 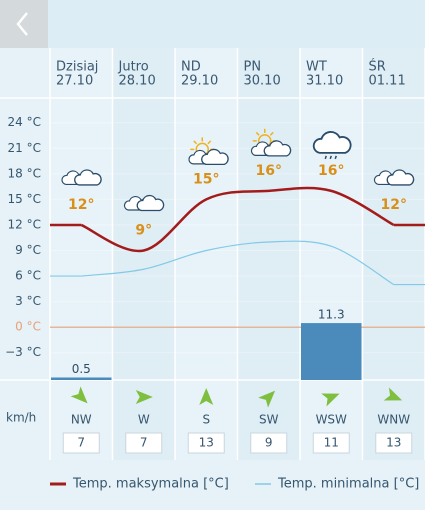 I want to click on y-tick-label: −3 °C, so click(x=23, y=352).